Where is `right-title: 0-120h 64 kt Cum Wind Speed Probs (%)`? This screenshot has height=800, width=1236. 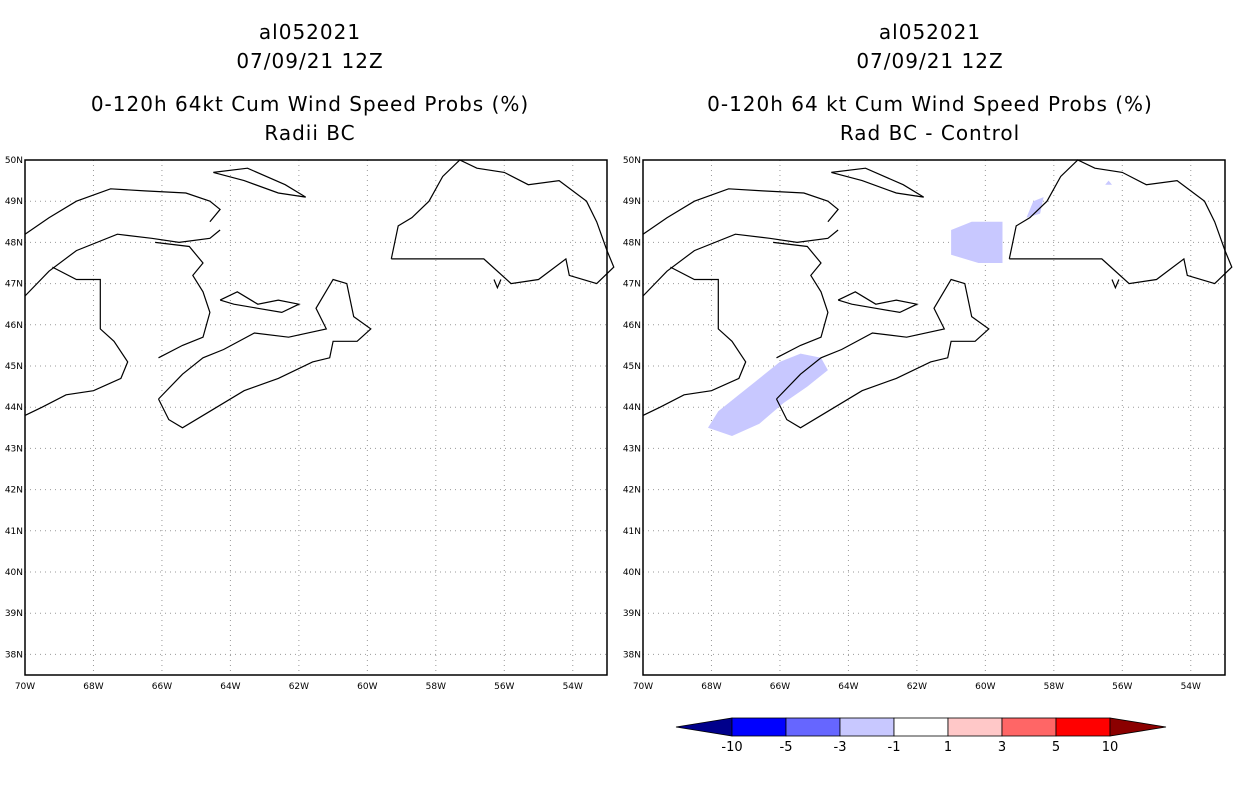 right-title: 0-120h 64 kt Cum Wind Speed Probs (%) is located at coordinates (930, 104).